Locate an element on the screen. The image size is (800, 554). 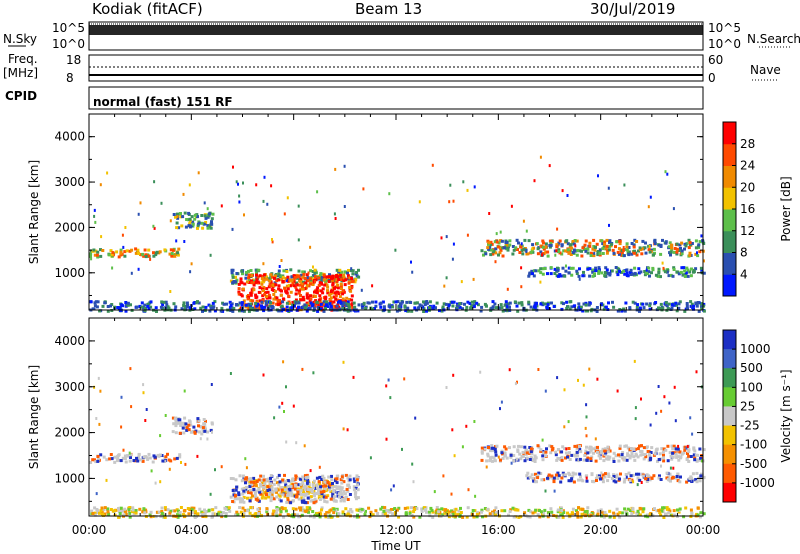
colorbar-tick-label: 500 is located at coordinates (751, 368).